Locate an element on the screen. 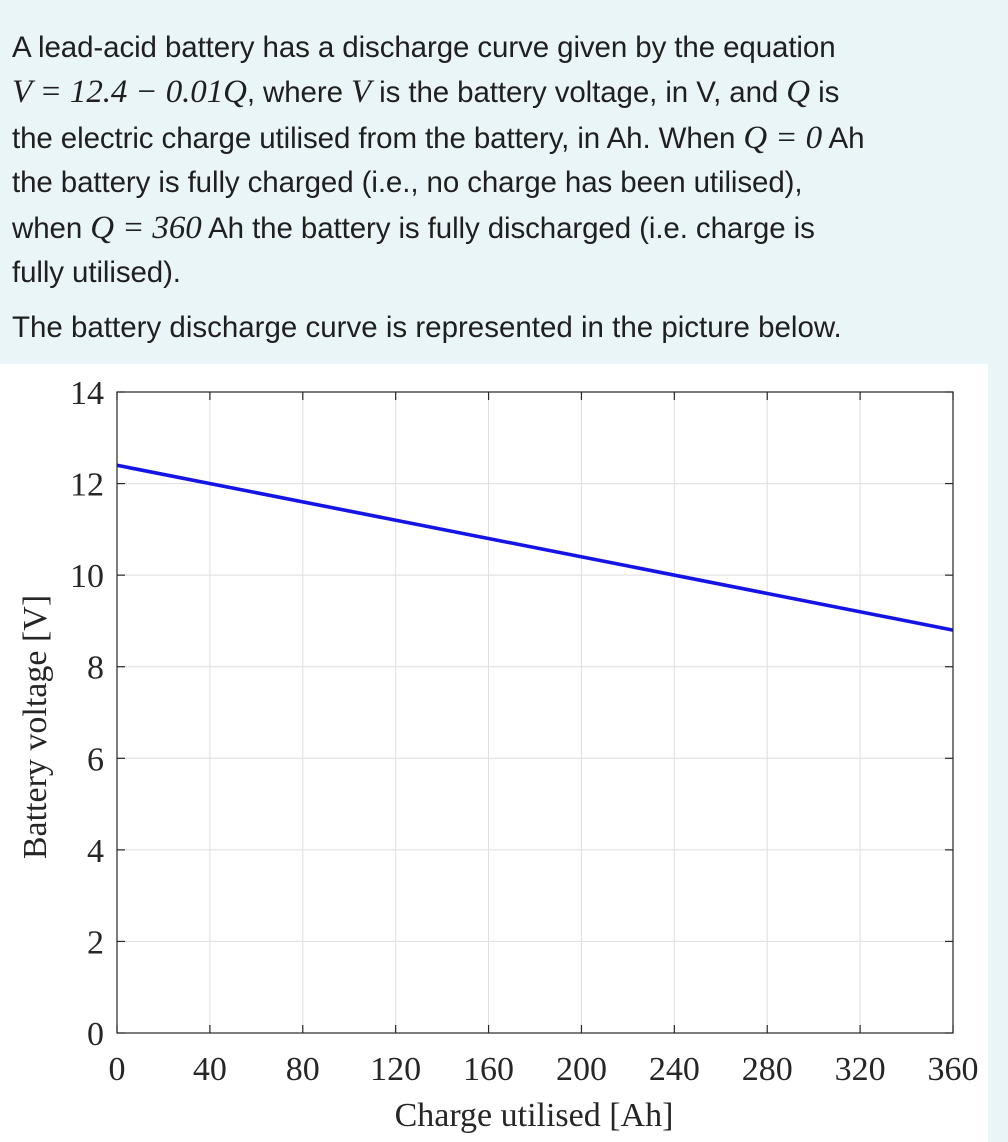 The image size is (1008, 1142). y-tick-label: 8 is located at coordinates (95, 668).